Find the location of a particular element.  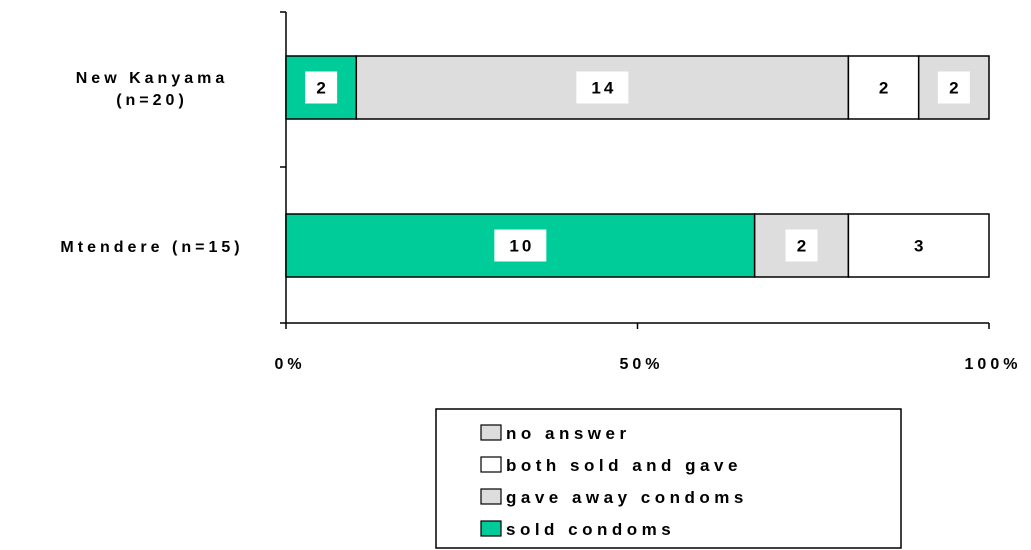

category-label: New Kanyama is located at coordinates (152, 78).